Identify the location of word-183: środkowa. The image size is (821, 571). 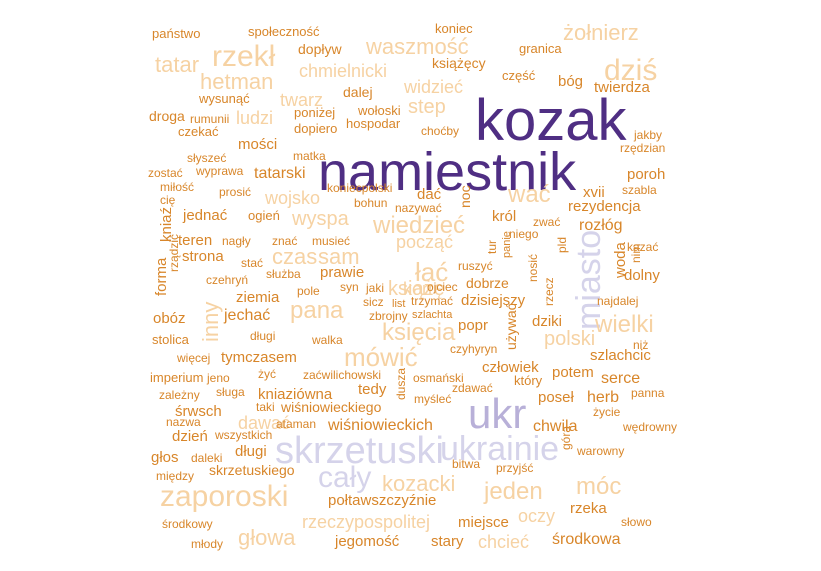
(586, 539).